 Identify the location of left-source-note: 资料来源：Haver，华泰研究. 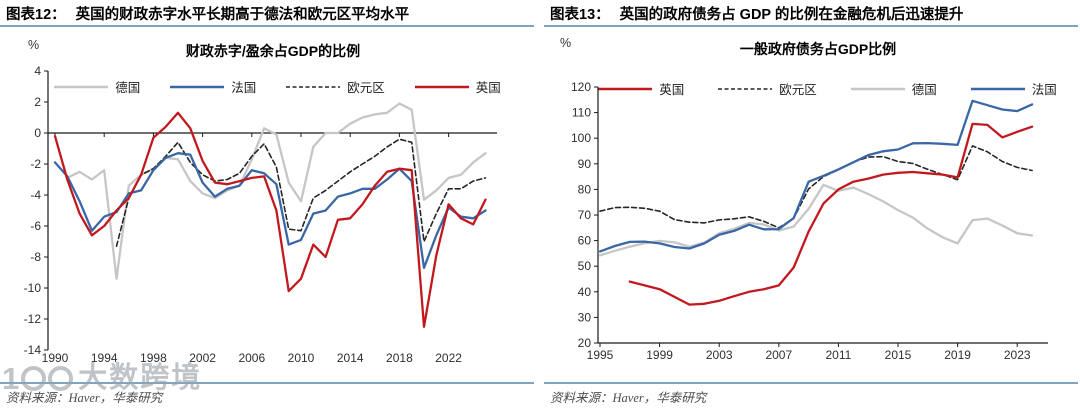
(84, 398).